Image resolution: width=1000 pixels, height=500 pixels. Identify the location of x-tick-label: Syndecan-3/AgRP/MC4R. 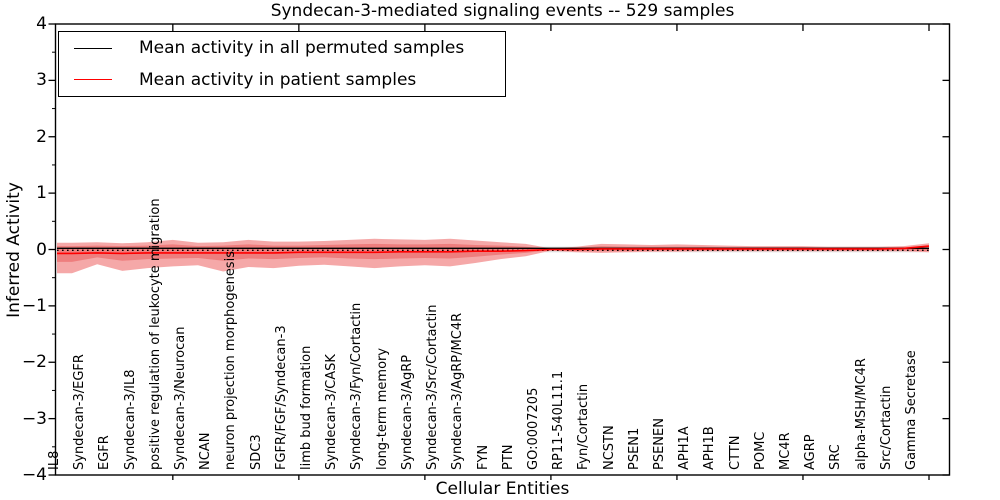
(458, 391).